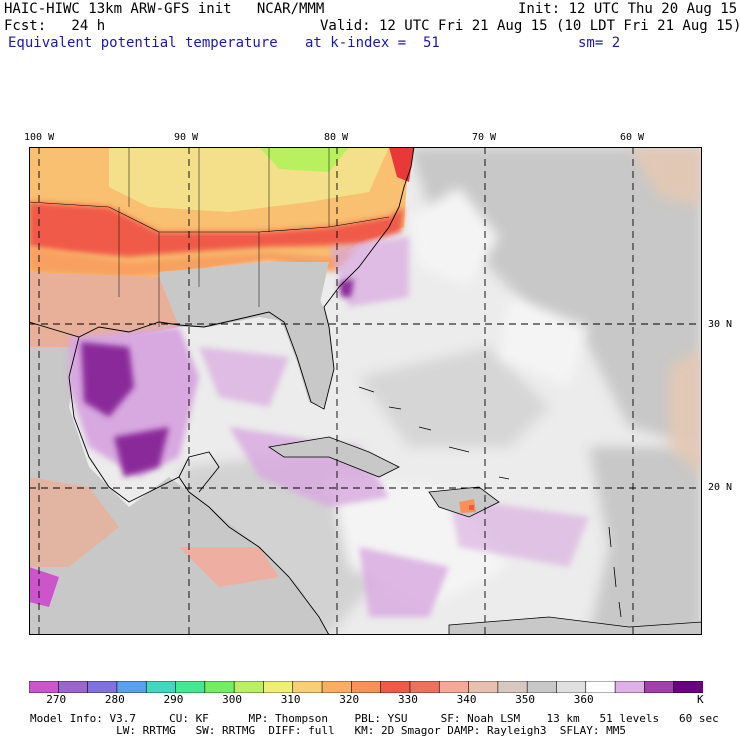 Image resolution: width=740 pixels, height=740 pixels. What do you see at coordinates (114, 699) in the screenshot?
I see `colorbar-tick-label: 280` at bounding box center [114, 699].